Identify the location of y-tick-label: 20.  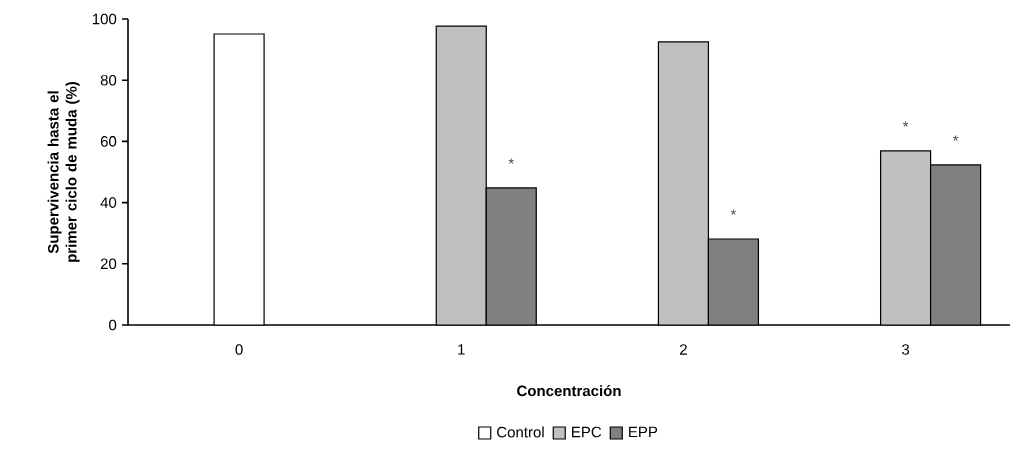
(108, 264).